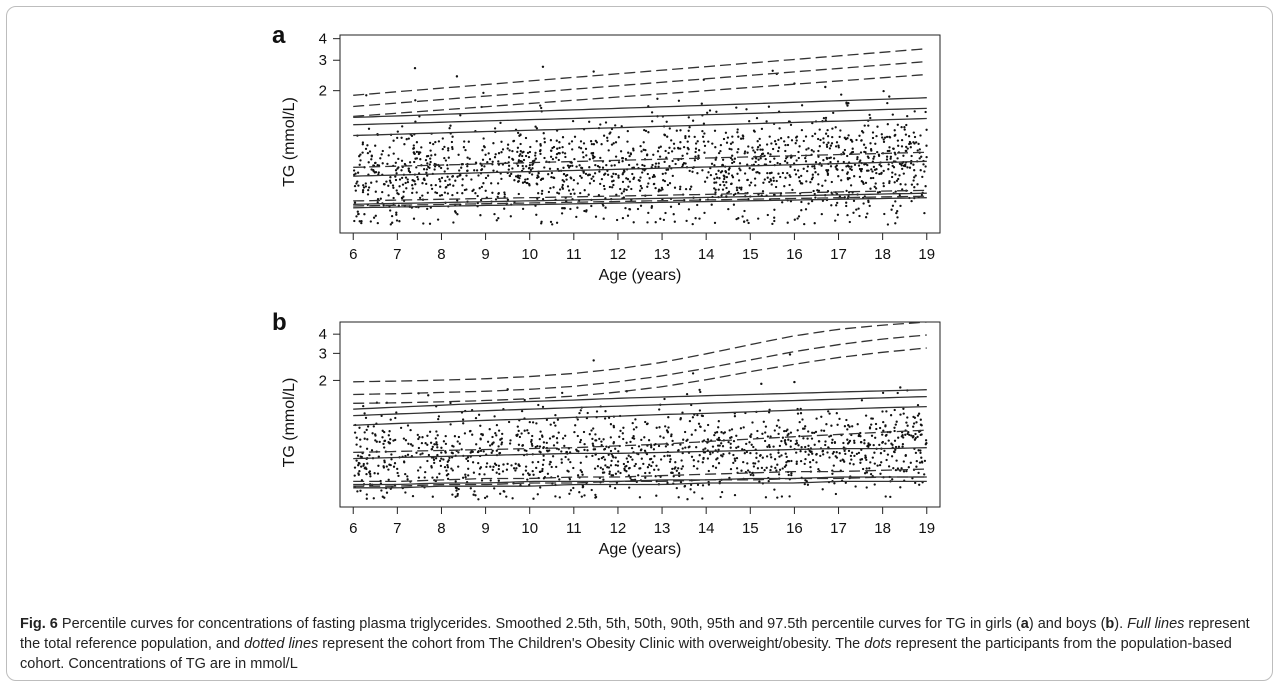 This screenshot has height=687, width=1281. What do you see at coordinates (281, 644) in the screenshot?
I see `caption-dotted-lines: dotted lines` at bounding box center [281, 644].